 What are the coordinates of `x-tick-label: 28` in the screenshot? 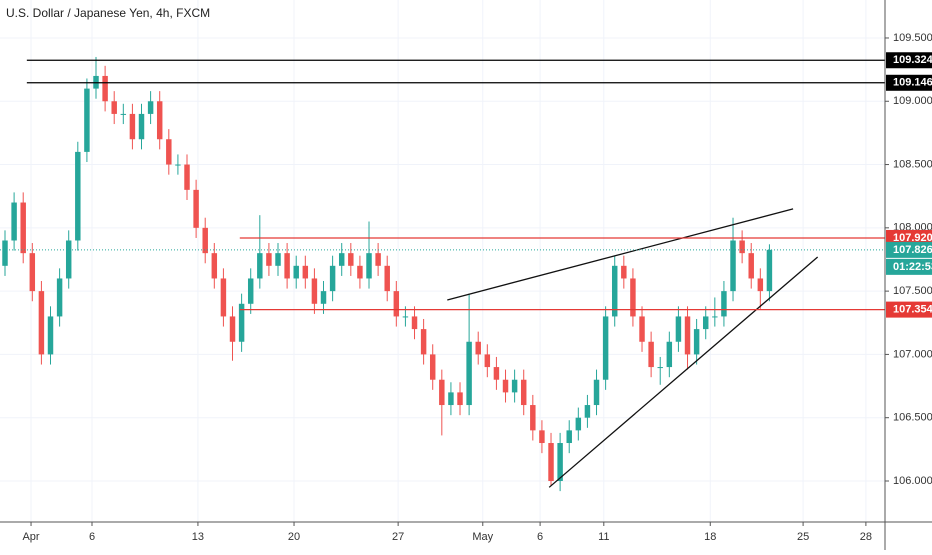 It's located at (866, 537).